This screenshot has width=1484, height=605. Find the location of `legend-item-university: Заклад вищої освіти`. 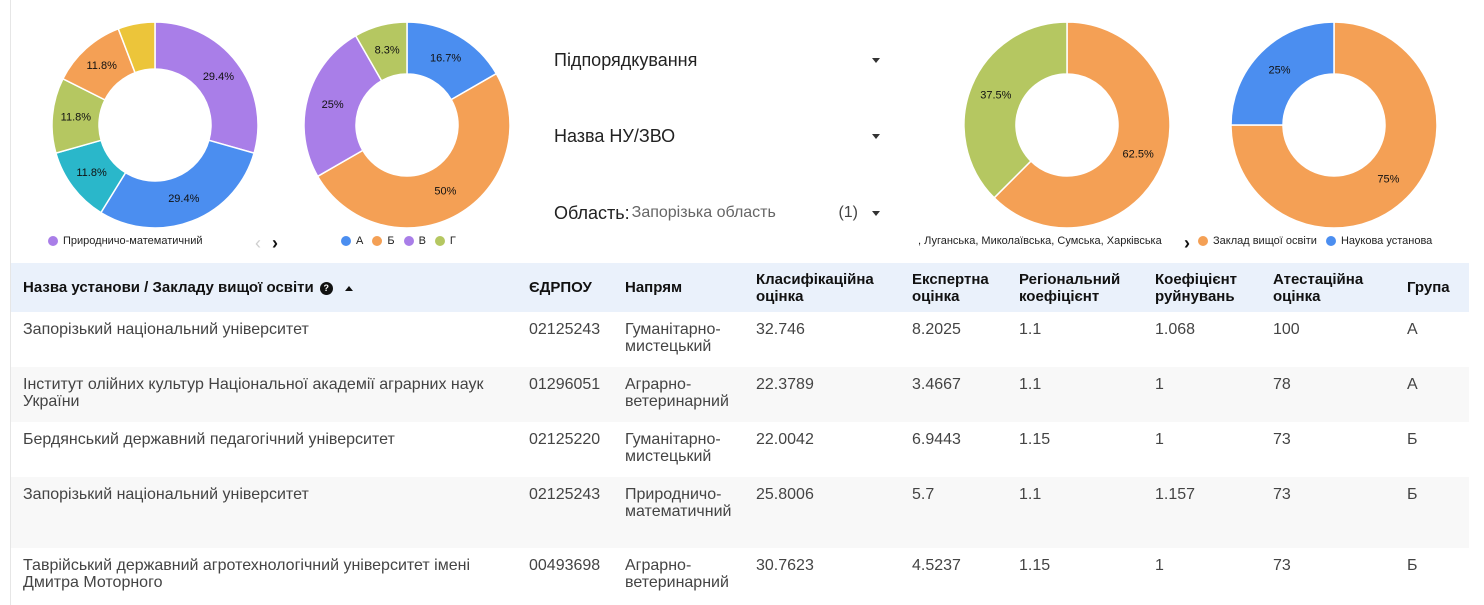

legend-item-university: Заклад вищої освіти is located at coordinates (1257, 241).